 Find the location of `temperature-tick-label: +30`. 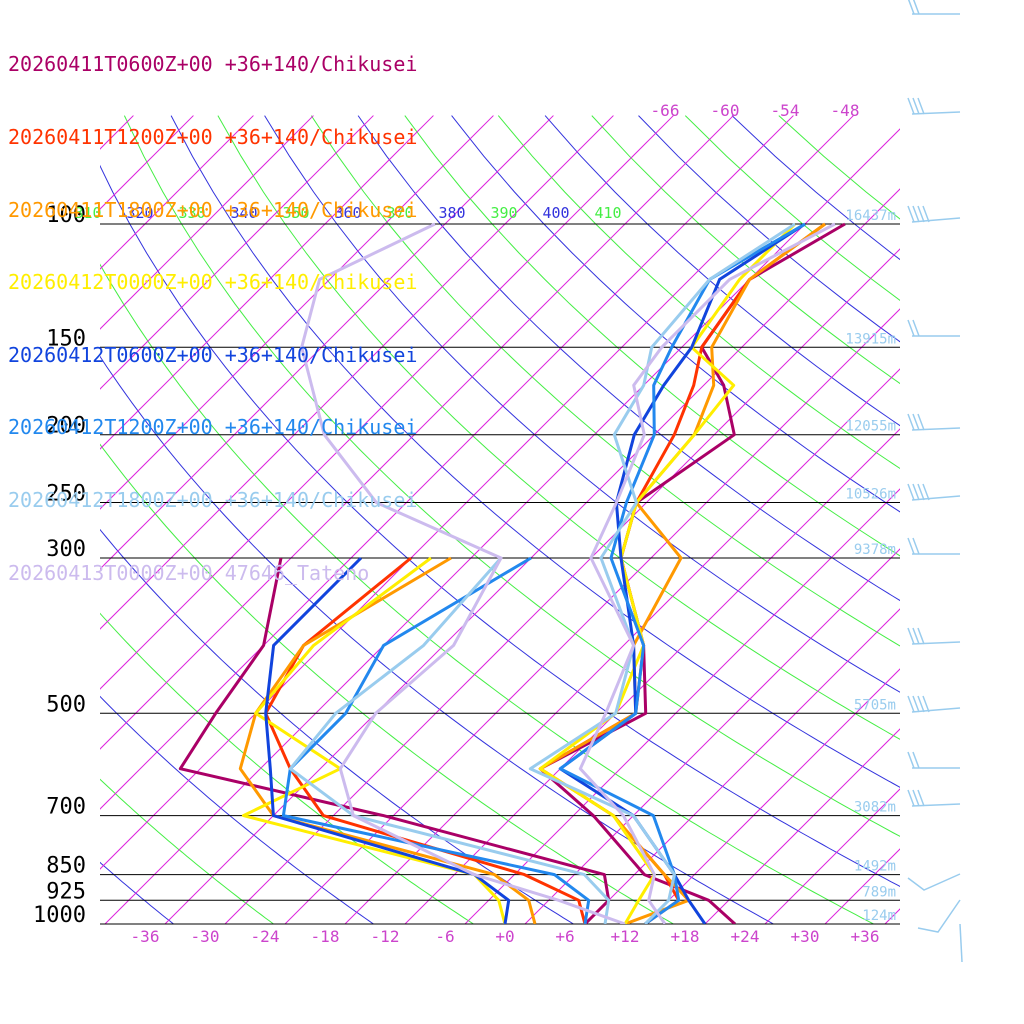

temperature-tick-label: +30 is located at coordinates (805, 936).